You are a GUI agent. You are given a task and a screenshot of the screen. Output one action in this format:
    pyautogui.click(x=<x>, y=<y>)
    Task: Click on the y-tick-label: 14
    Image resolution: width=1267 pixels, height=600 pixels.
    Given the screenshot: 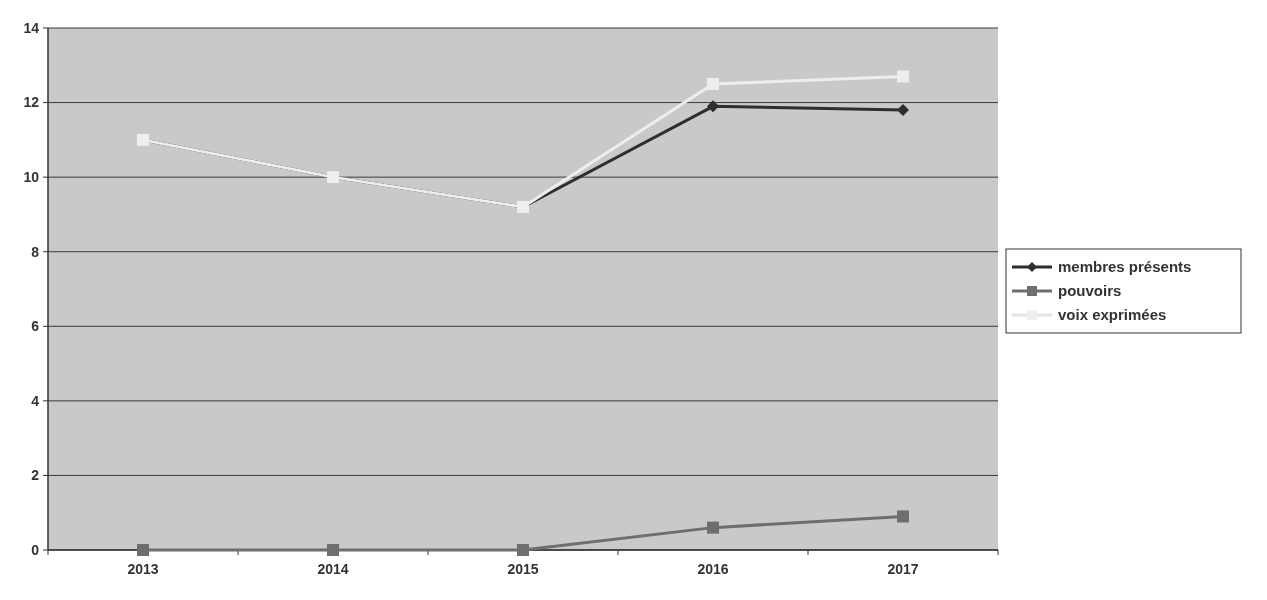 What is the action you would take?
    pyautogui.click(x=31, y=27)
    